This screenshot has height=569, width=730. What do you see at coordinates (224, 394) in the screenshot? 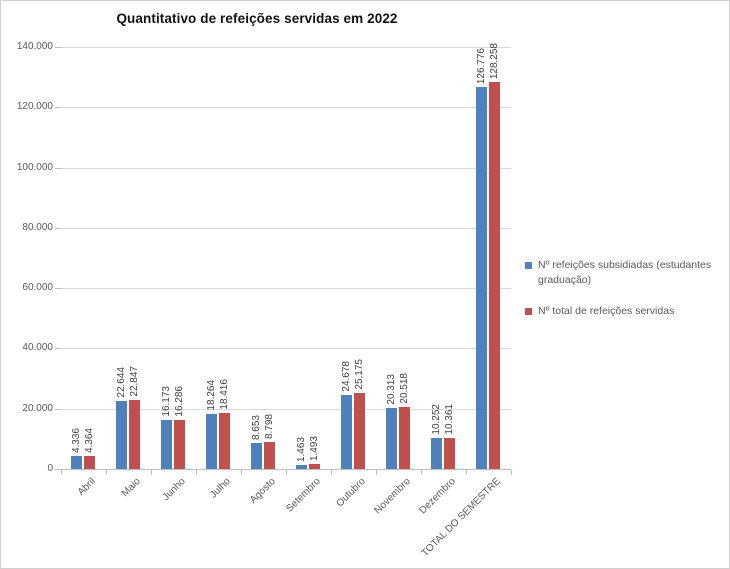
I see `bar-value-label: 18.416` at bounding box center [224, 394].